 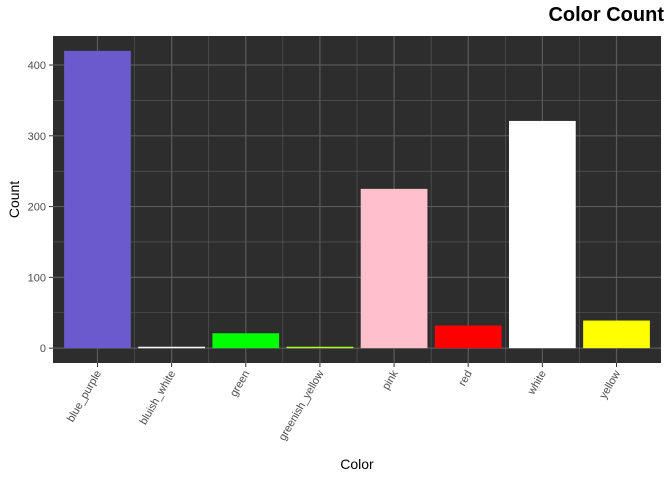 What do you see at coordinates (357, 464) in the screenshot?
I see `x-axis-title: Color` at bounding box center [357, 464].